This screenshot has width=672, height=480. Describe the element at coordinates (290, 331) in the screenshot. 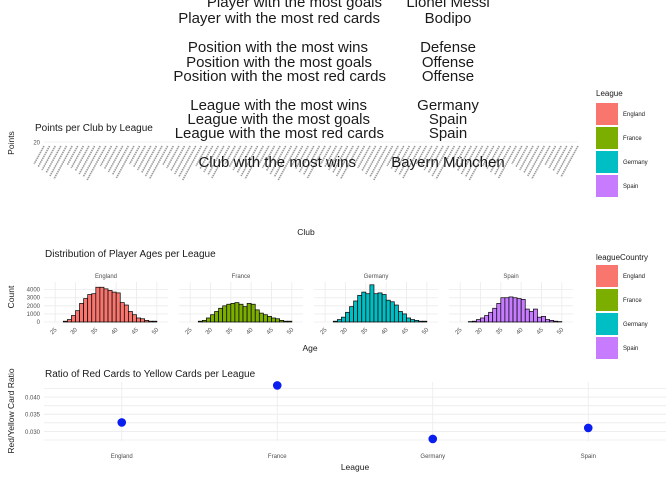

I see `age-x-tick: 50` at that location.